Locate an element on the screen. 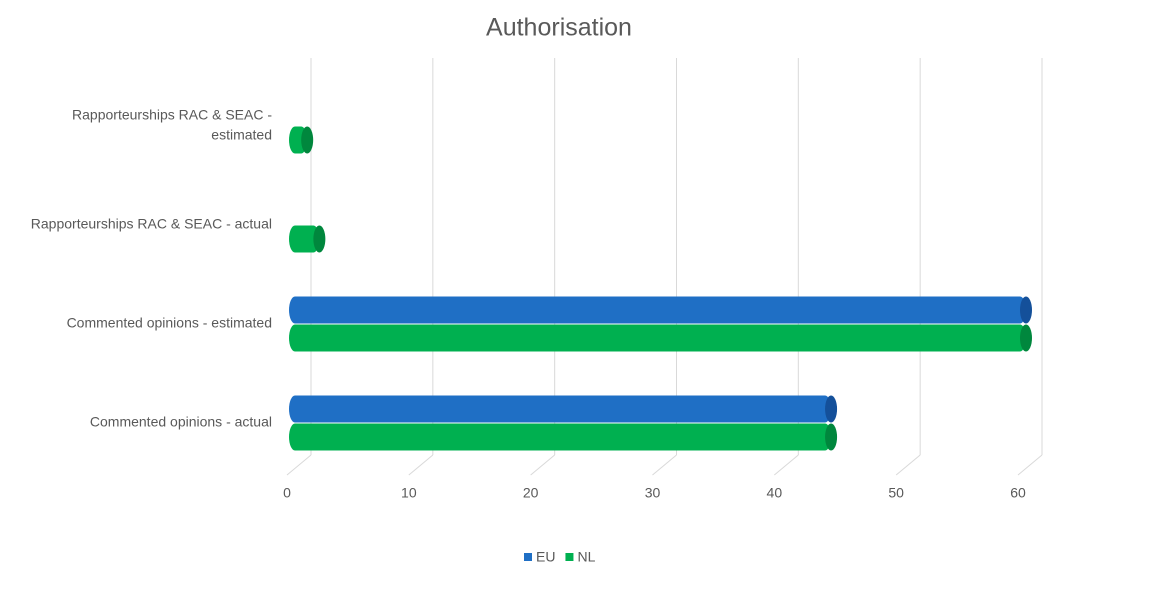 This screenshot has height=591, width=1162. x-tick-label: 20 is located at coordinates (531, 493).